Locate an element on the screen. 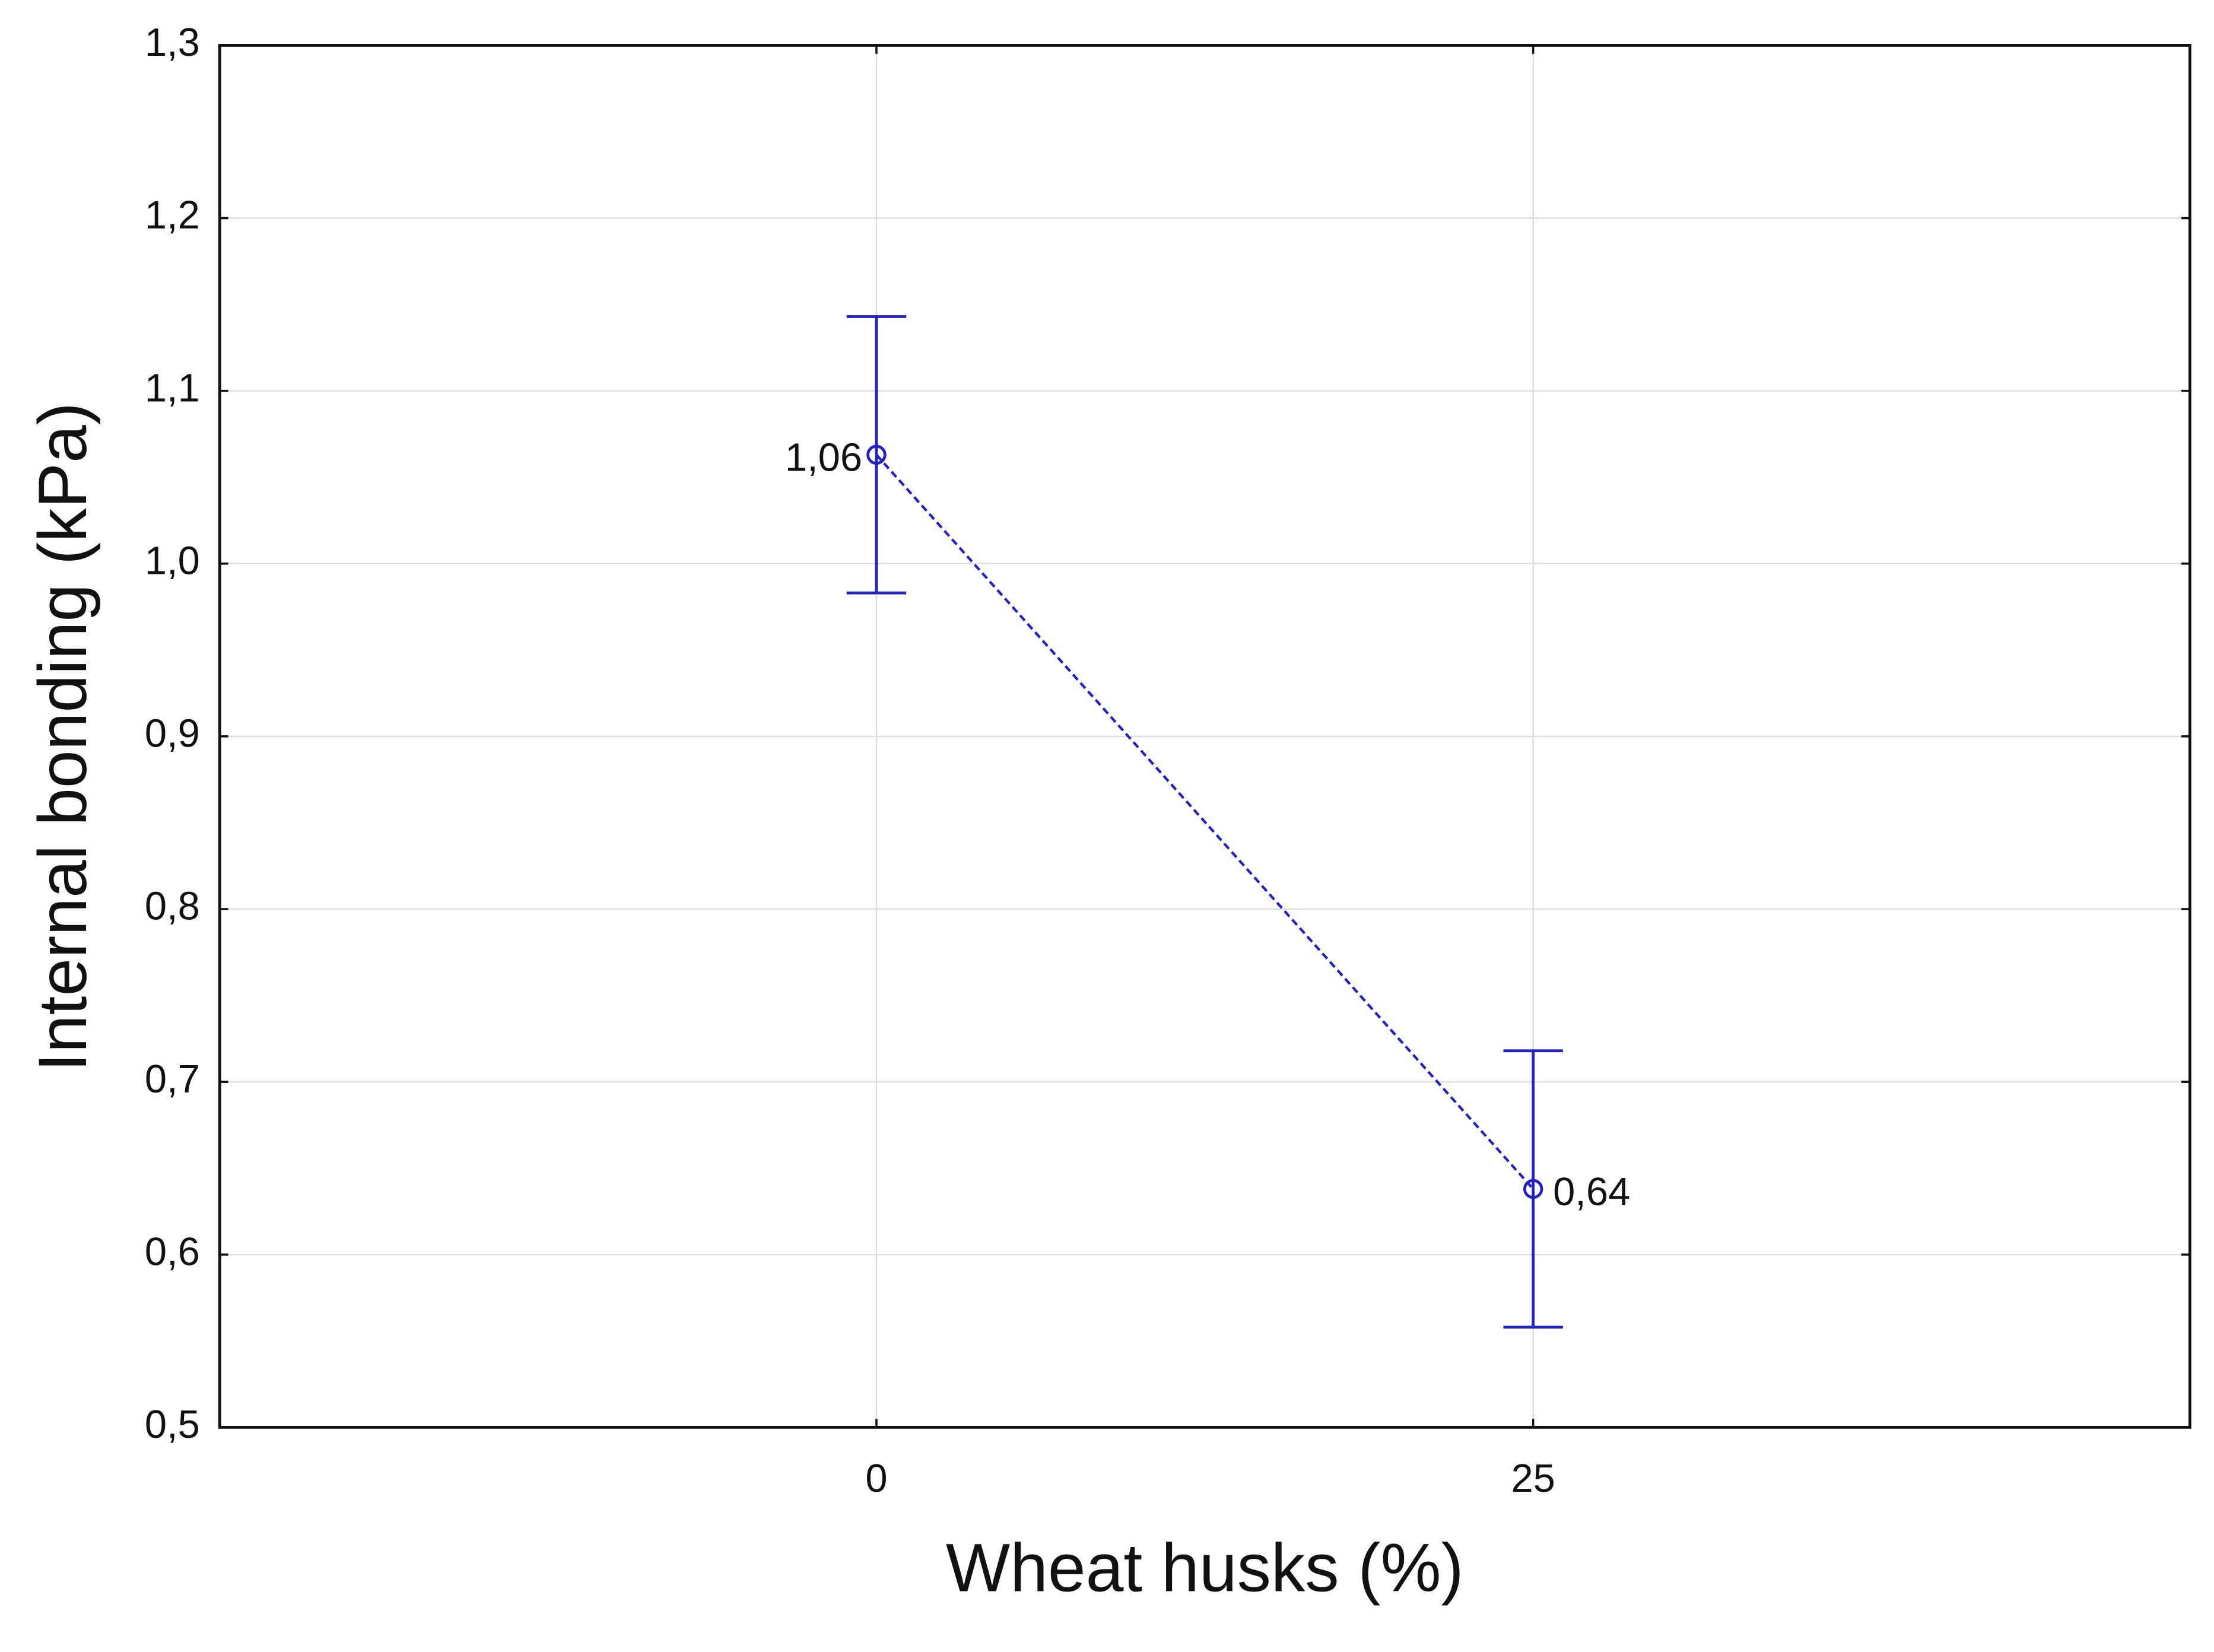 This screenshot has width=2214, height=1652. x-tick-label: 0 is located at coordinates (876, 1478).